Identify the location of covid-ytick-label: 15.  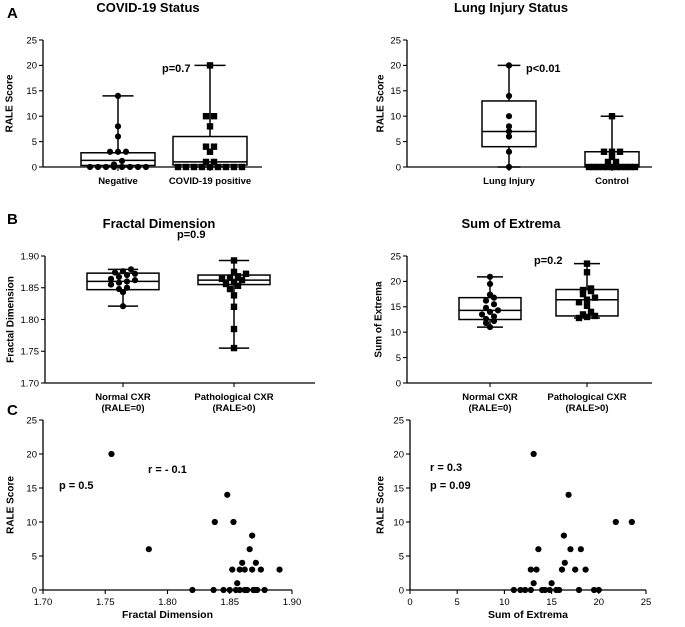
(31, 91).